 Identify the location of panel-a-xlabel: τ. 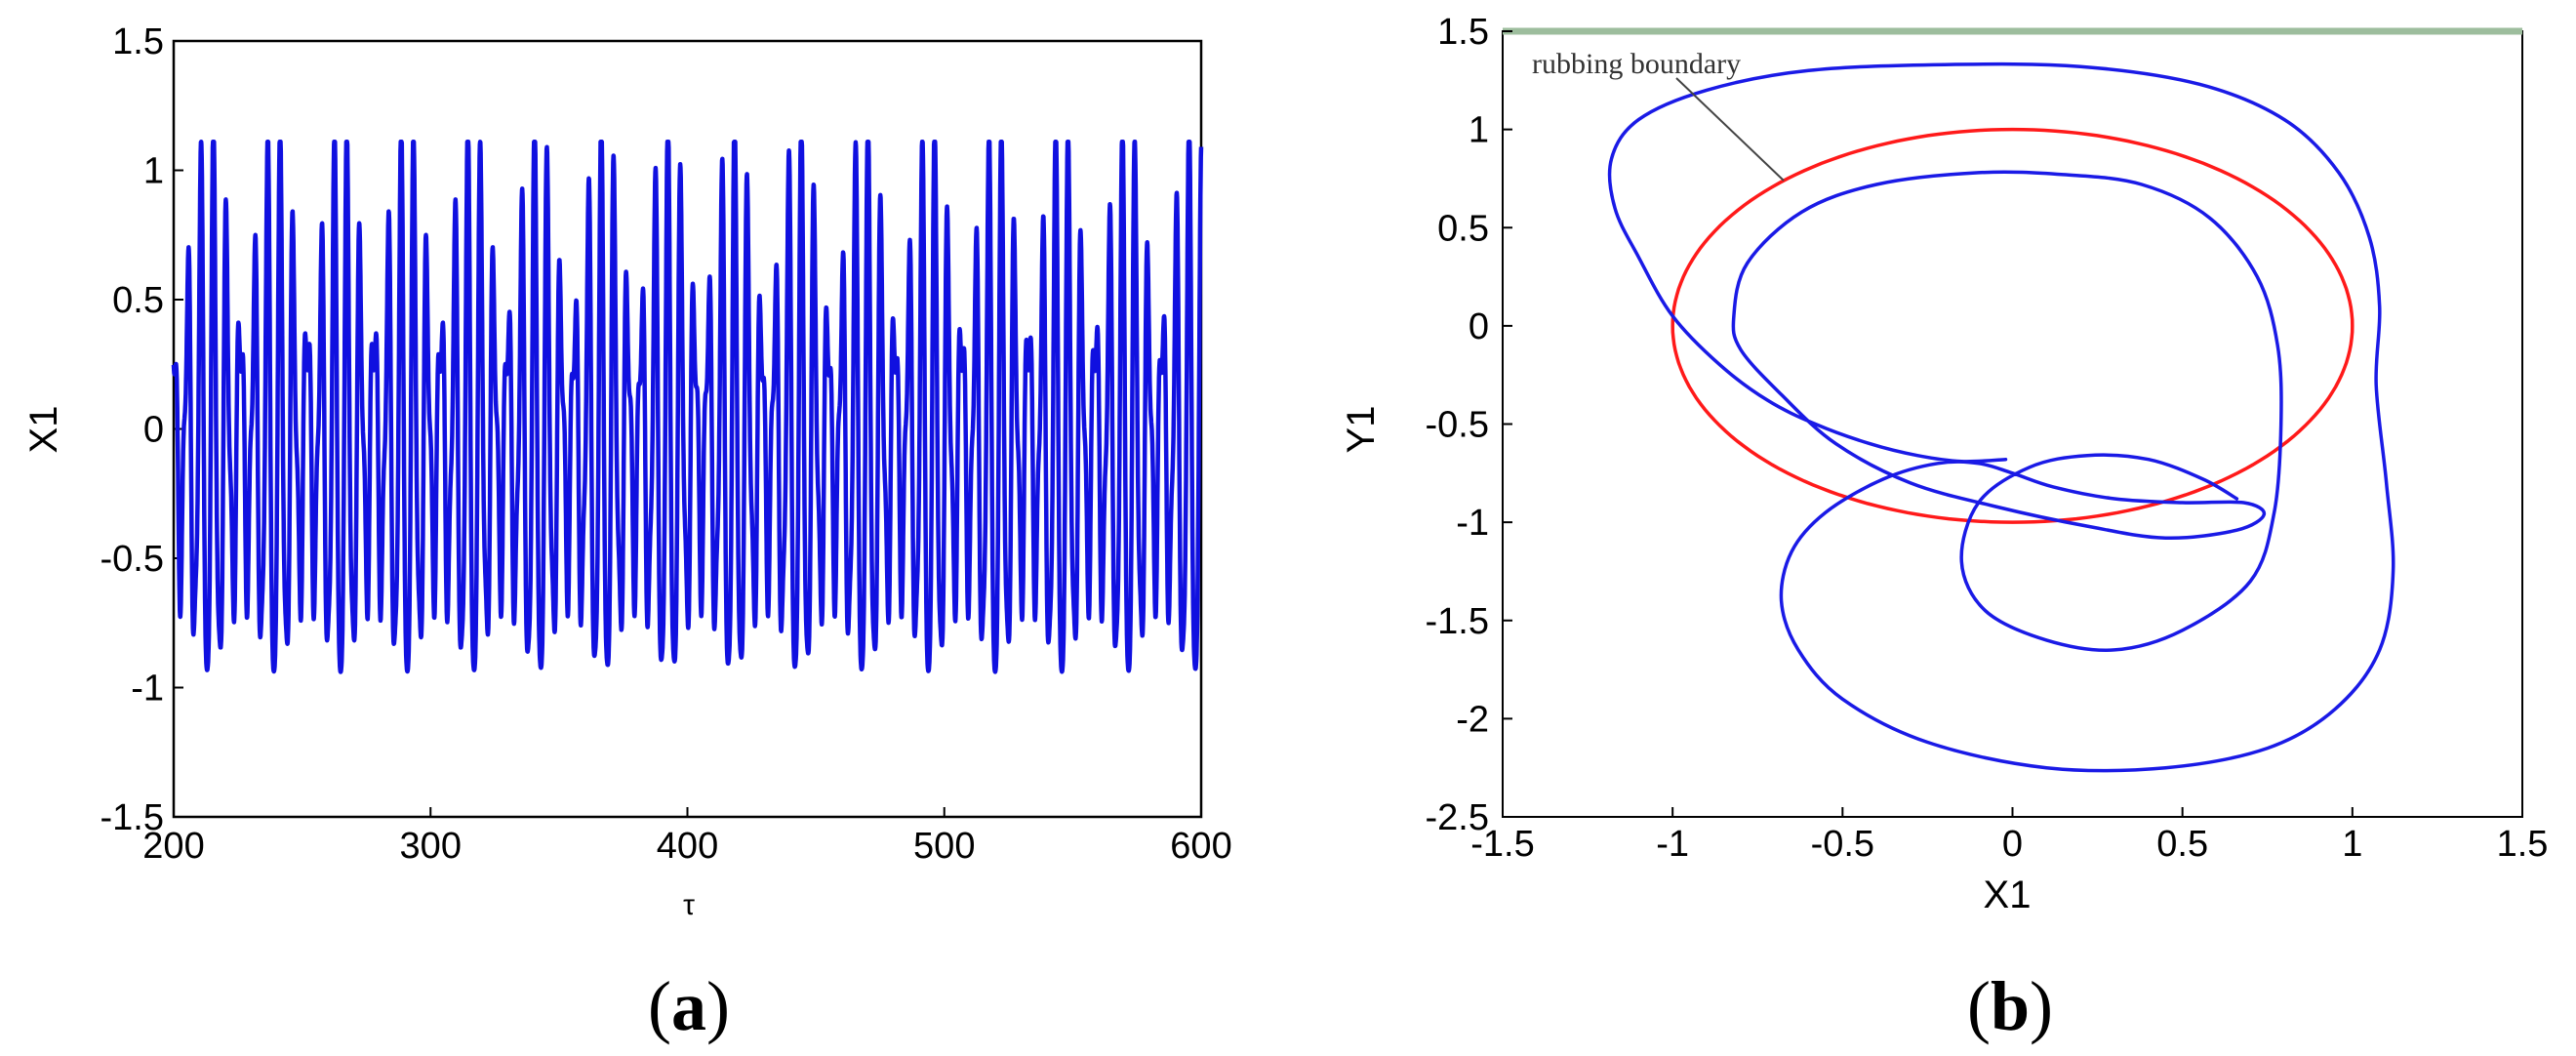
(689, 905).